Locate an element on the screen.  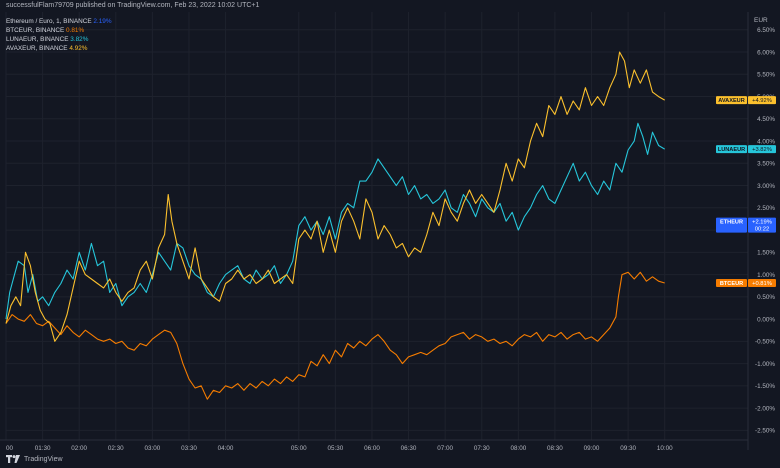
badge-value-btceur is located at coordinates (762, 283).